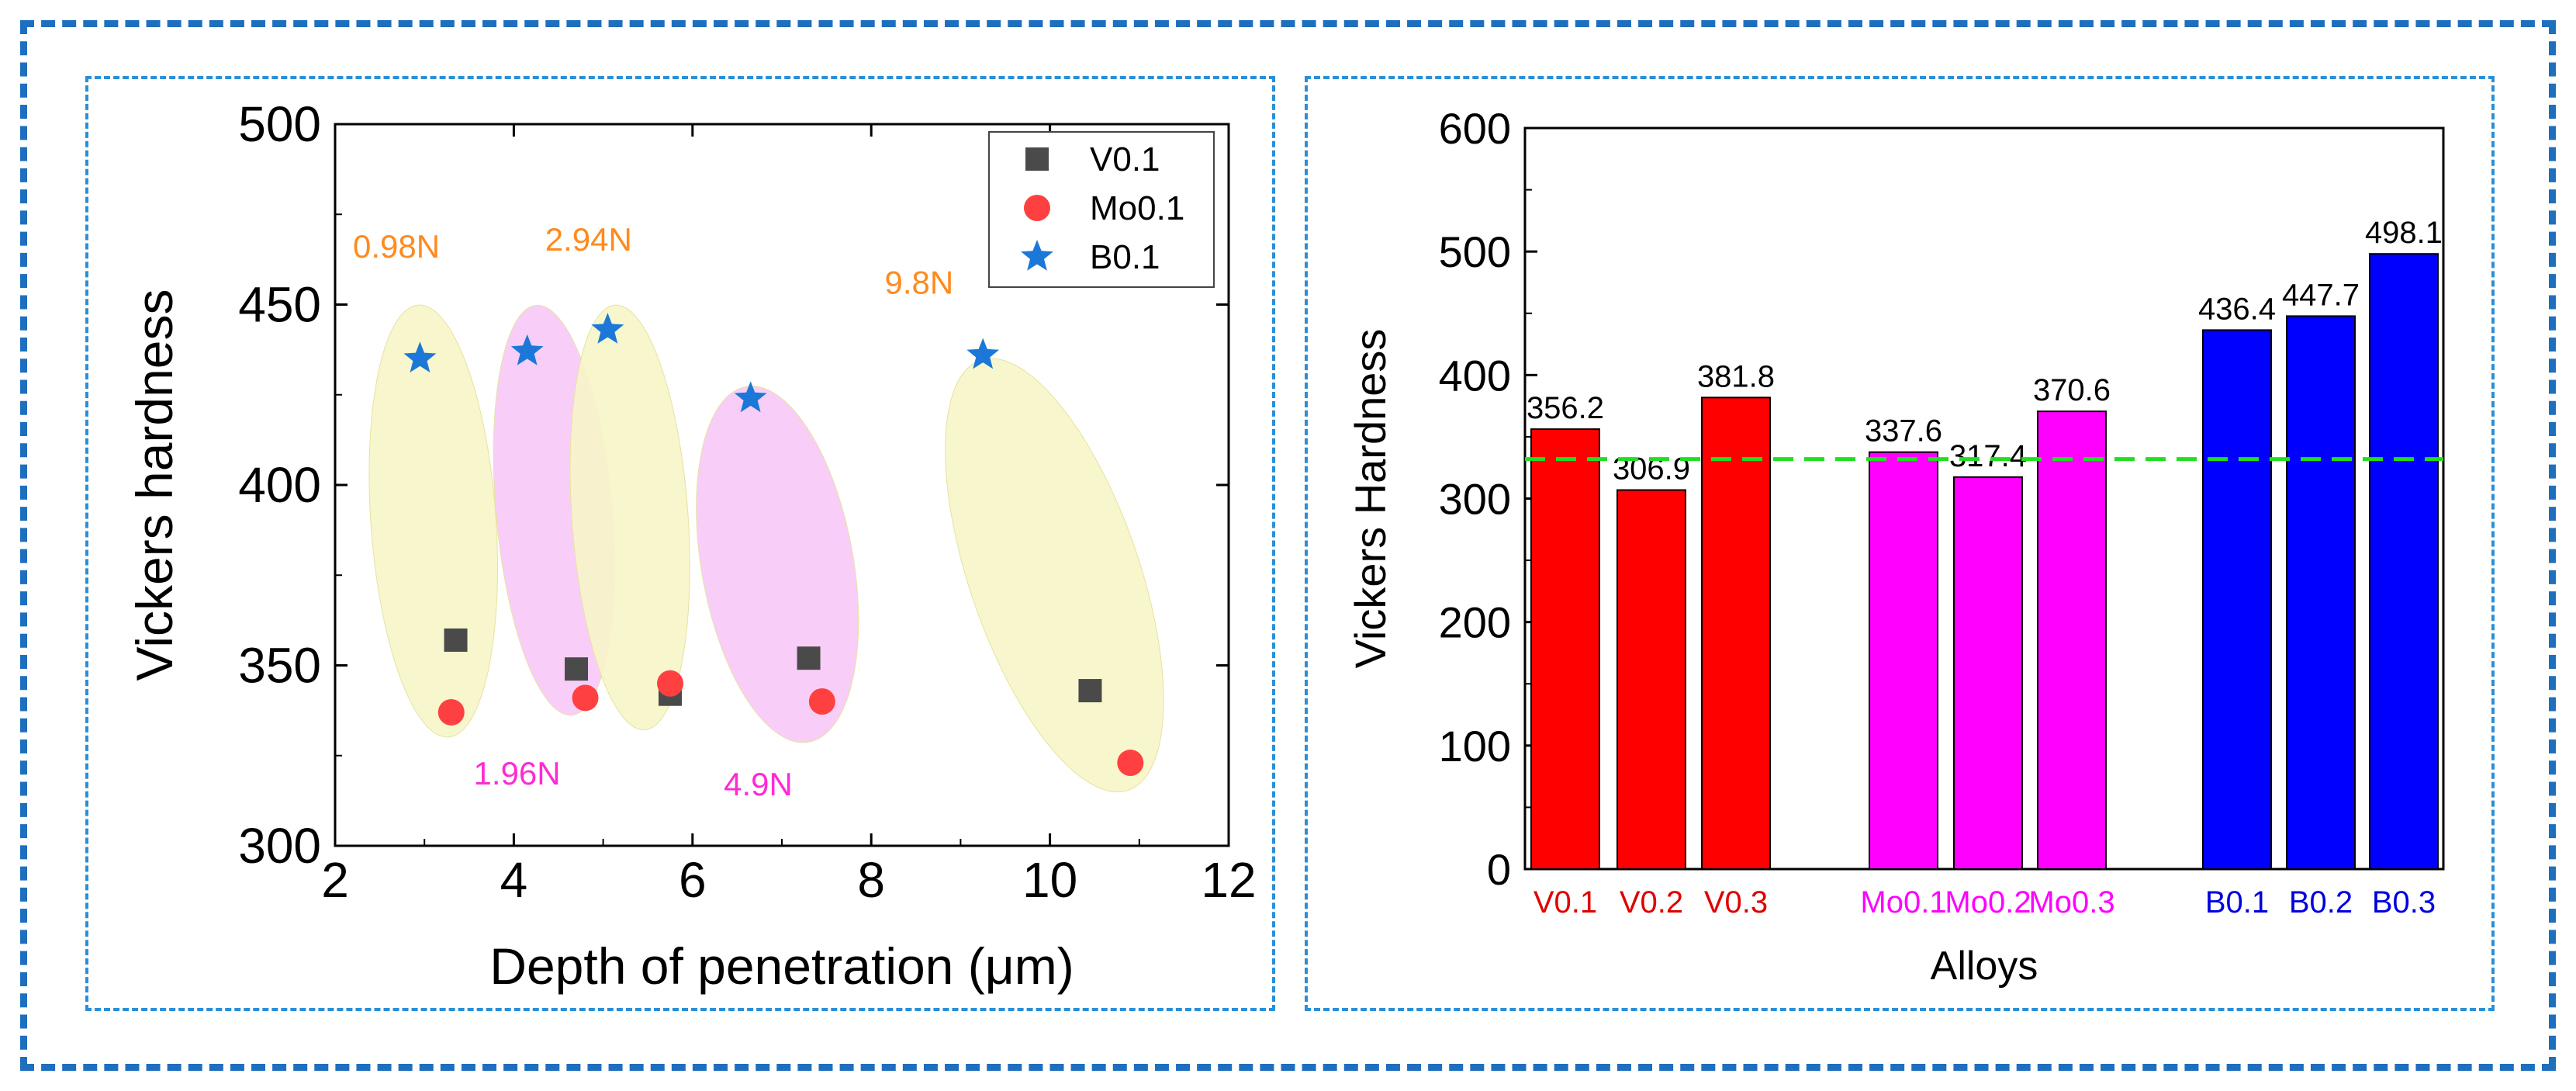 This screenshot has height=1091, width=2576. What do you see at coordinates (1903, 431) in the screenshot?
I see `bar-value-label: 337.6` at bounding box center [1903, 431].